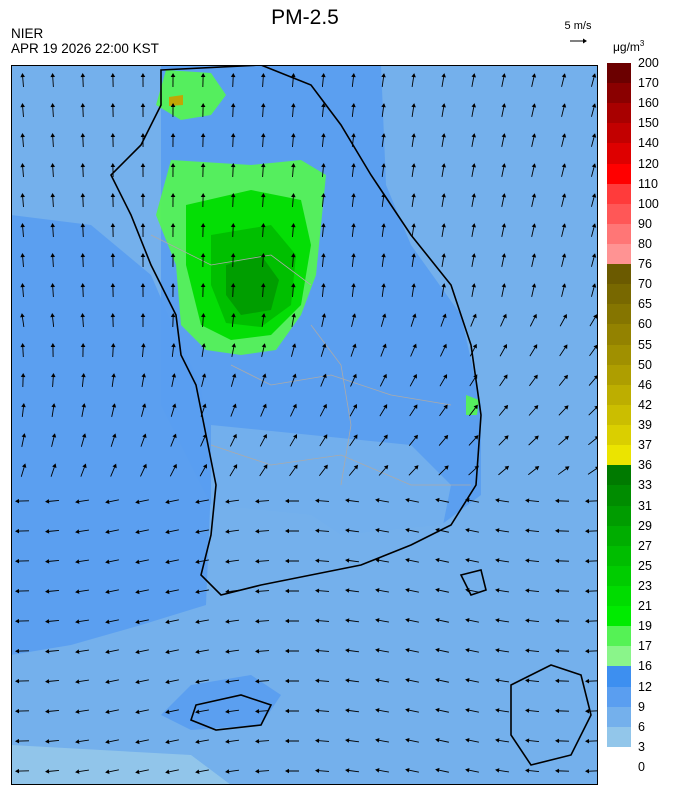  Describe the element at coordinates (645, 304) in the screenshot. I see `legend-tick-label: 65` at that location.